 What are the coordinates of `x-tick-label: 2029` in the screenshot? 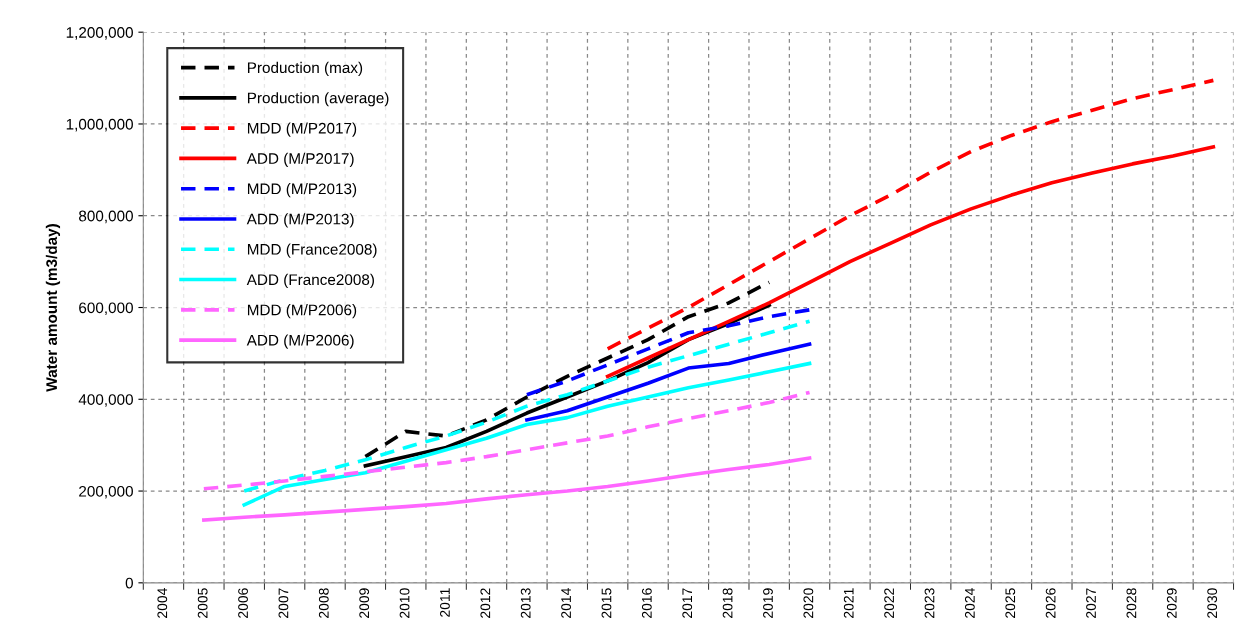 It's located at (1171, 603).